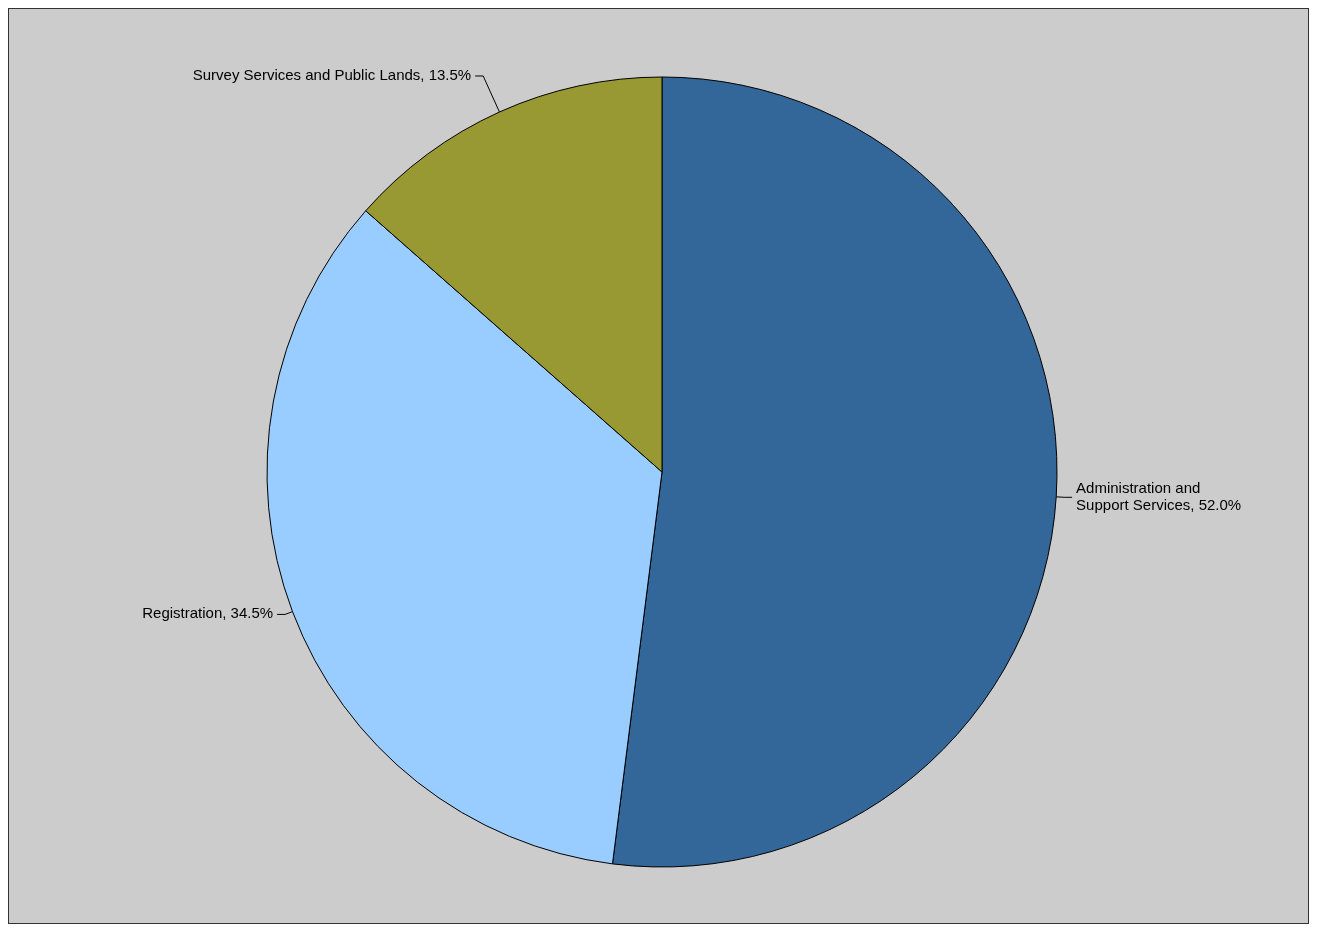 The height and width of the screenshot is (932, 1317). What do you see at coordinates (208, 613) in the screenshot?
I see `slice-label: Registration, 34.5%` at bounding box center [208, 613].